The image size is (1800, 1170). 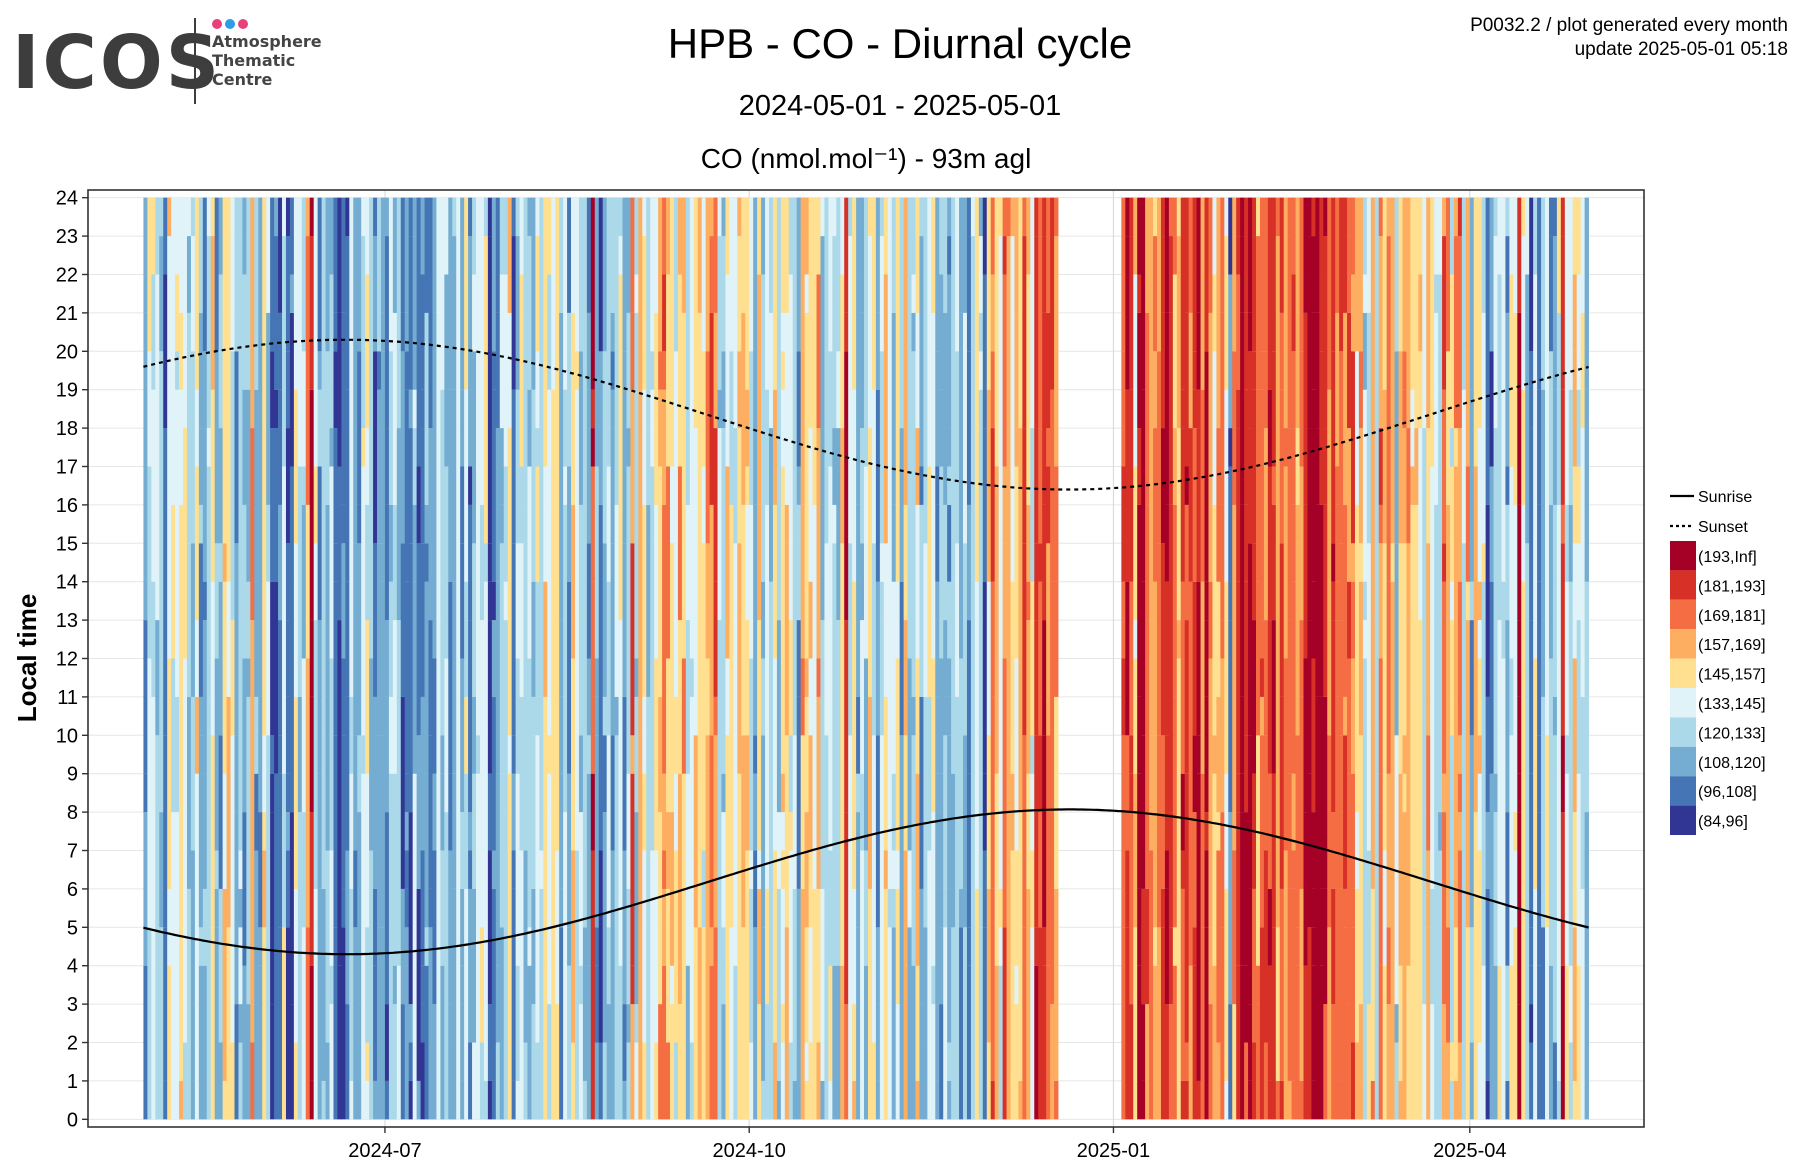 What do you see at coordinates (72, 852) in the screenshot?
I see `y-tick-label: 7` at bounding box center [72, 852].